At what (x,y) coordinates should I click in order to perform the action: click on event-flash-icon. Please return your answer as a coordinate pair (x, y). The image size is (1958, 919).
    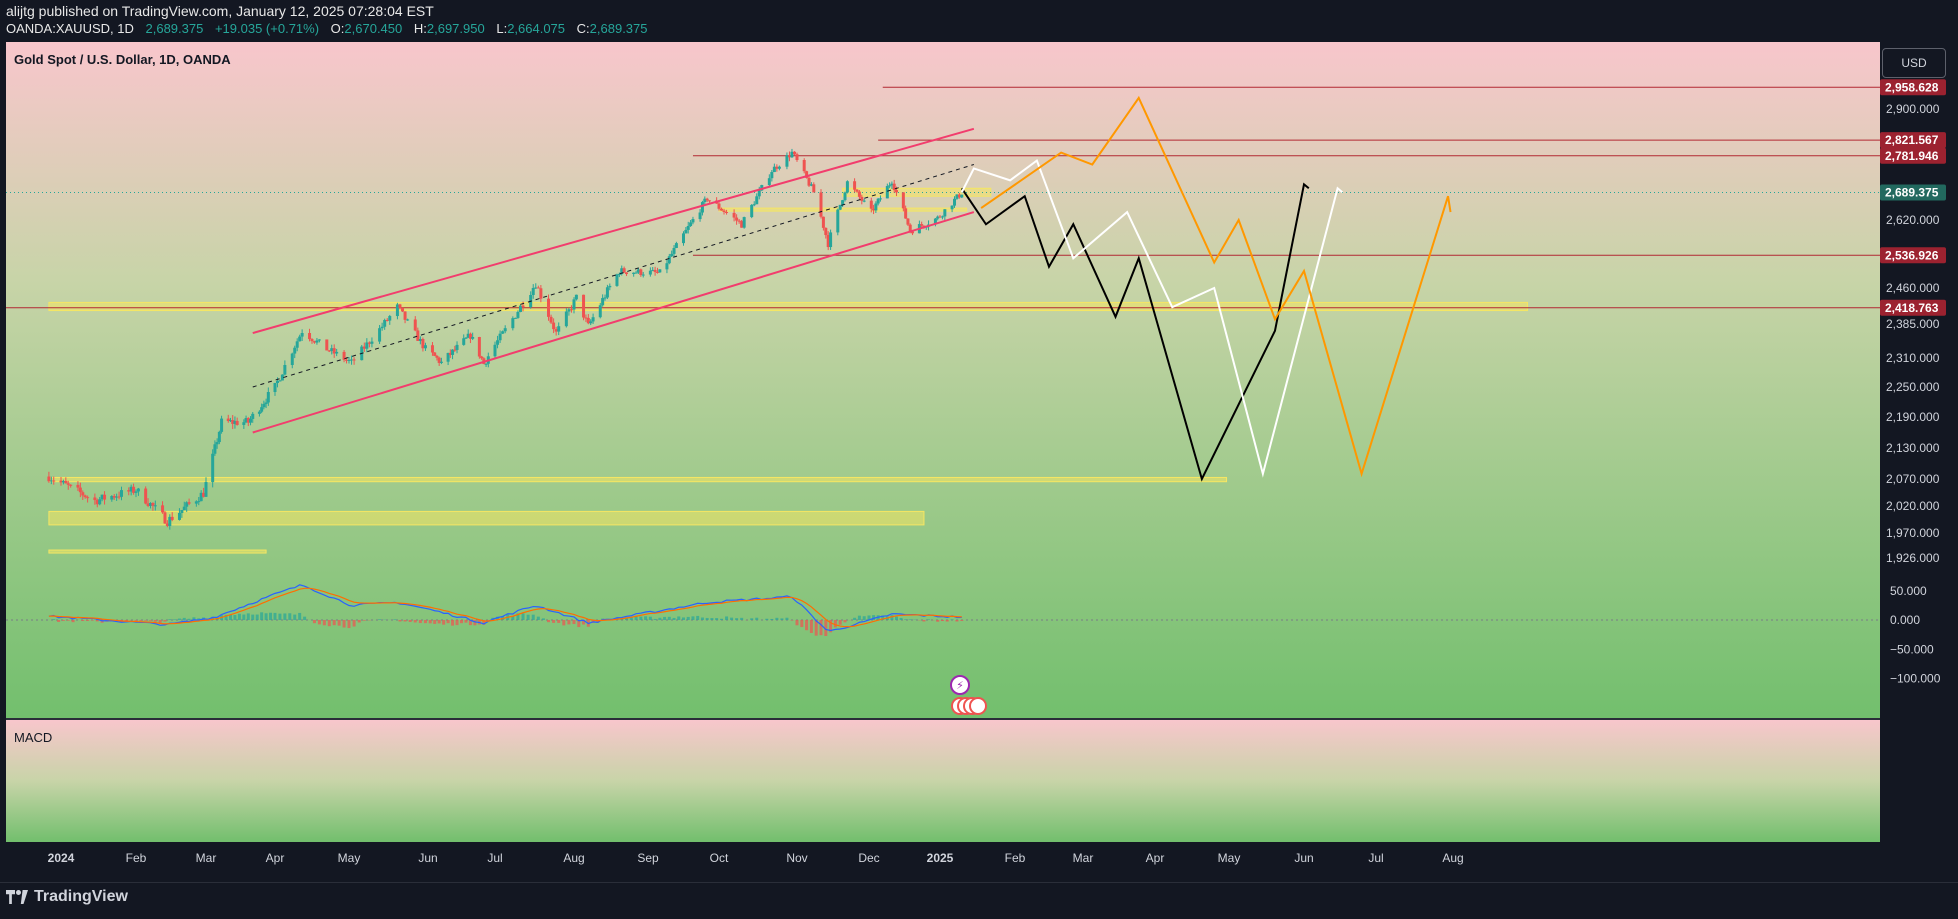
    Looking at the image, I should click on (960, 685).